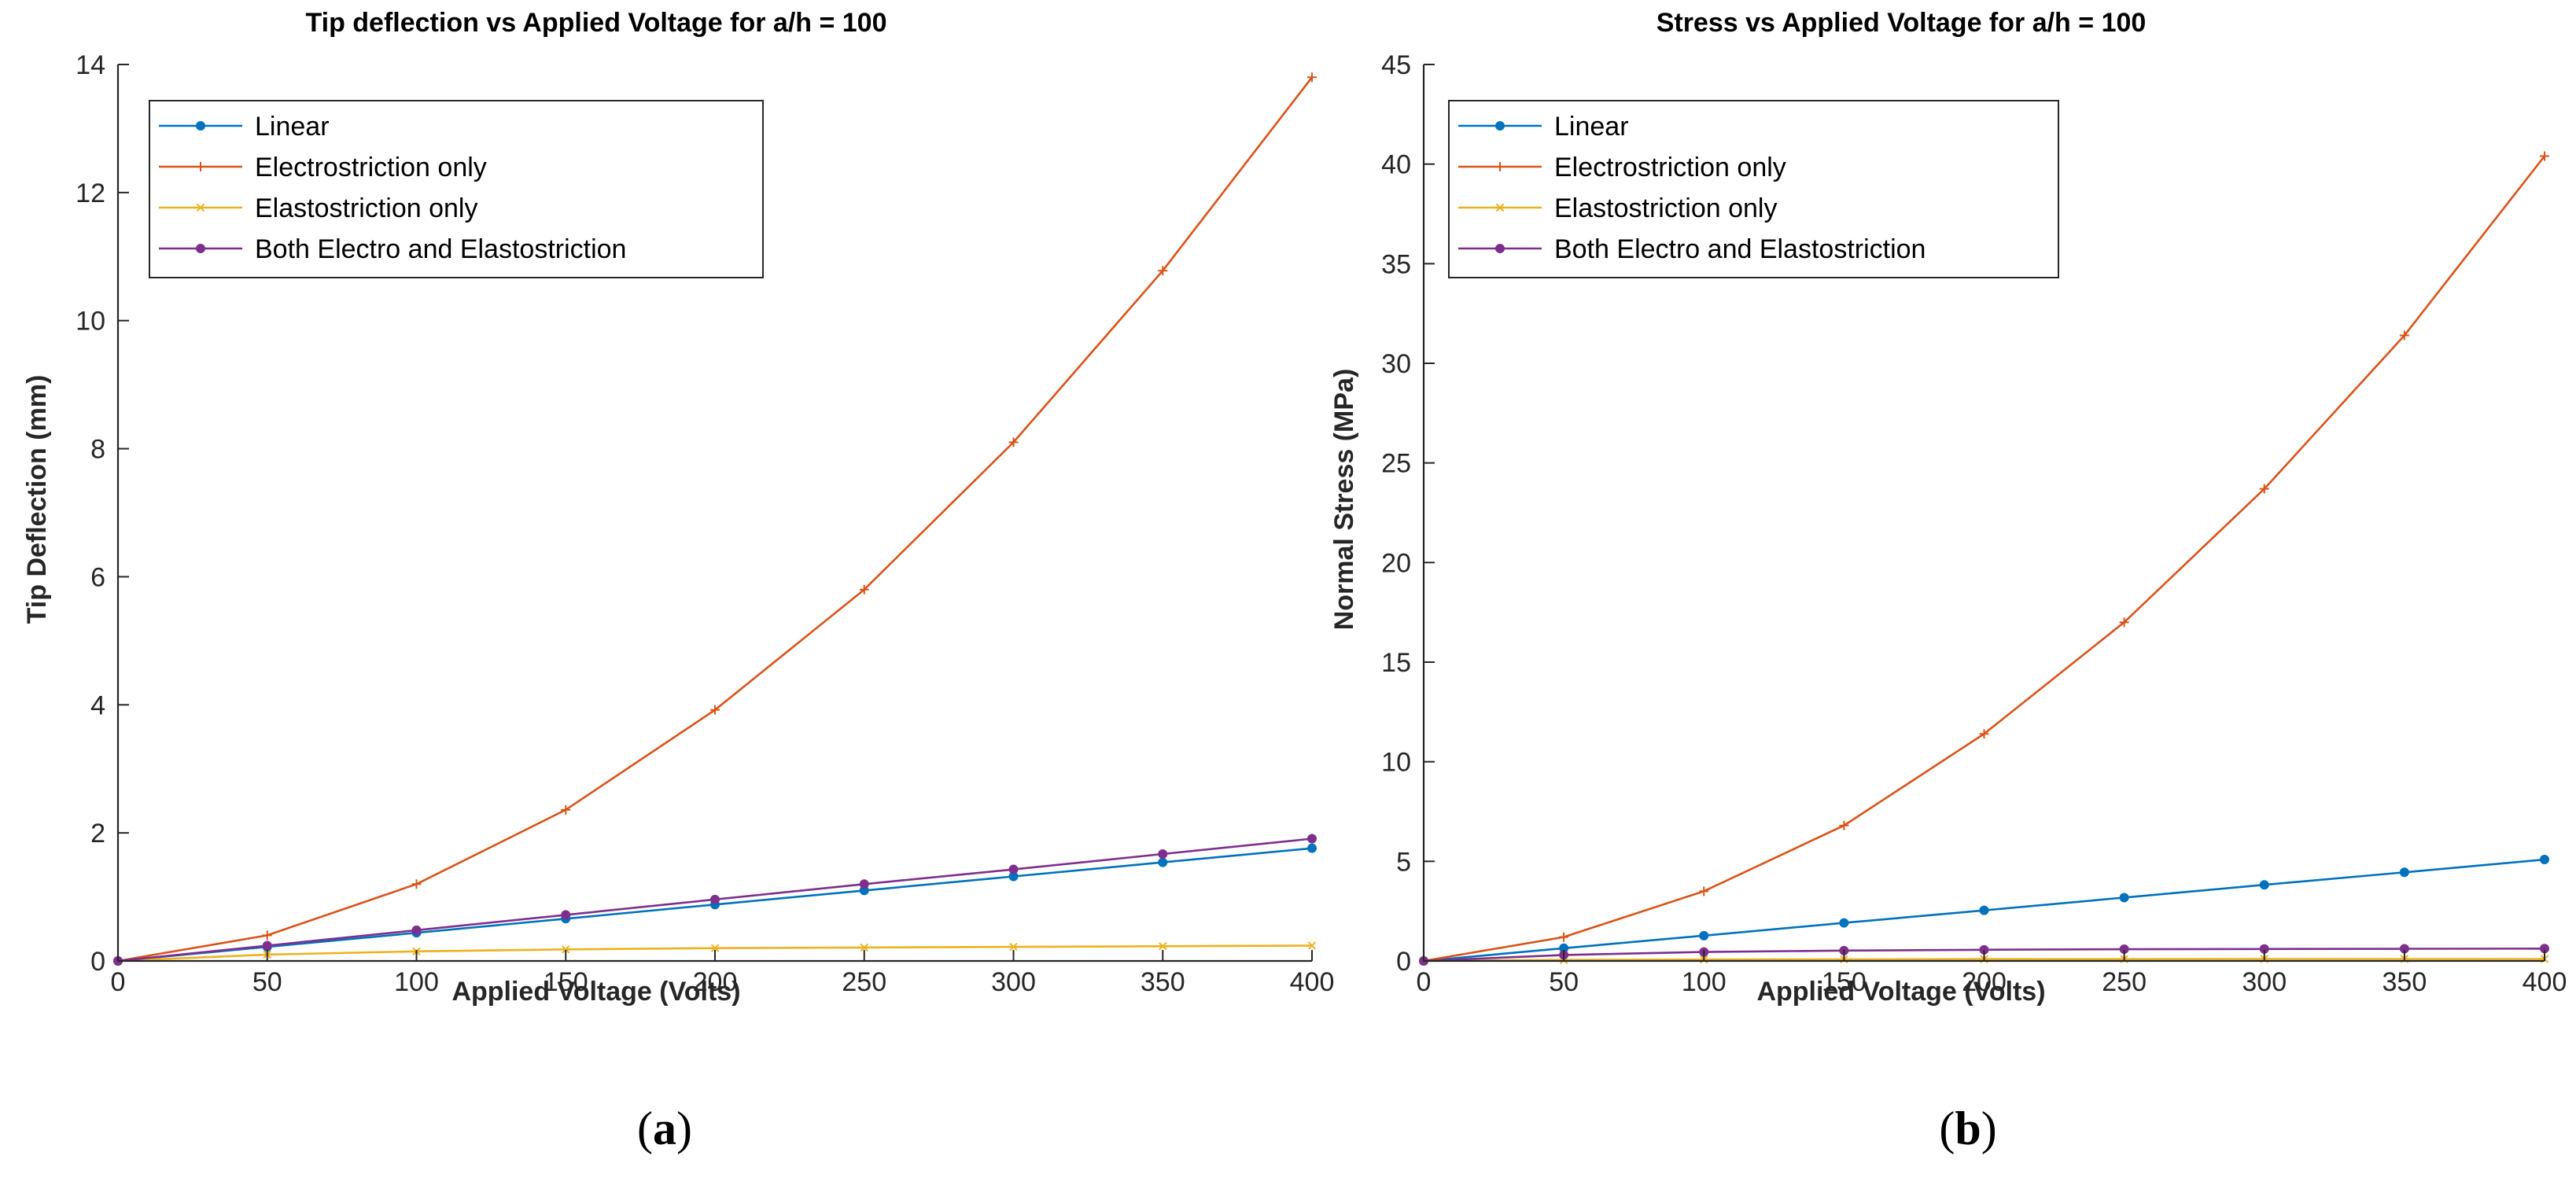 Image resolution: width=2576 pixels, height=1189 pixels. Describe the element at coordinates (97, 962) in the screenshot. I see `y-tick-label-a-0: 0` at that location.